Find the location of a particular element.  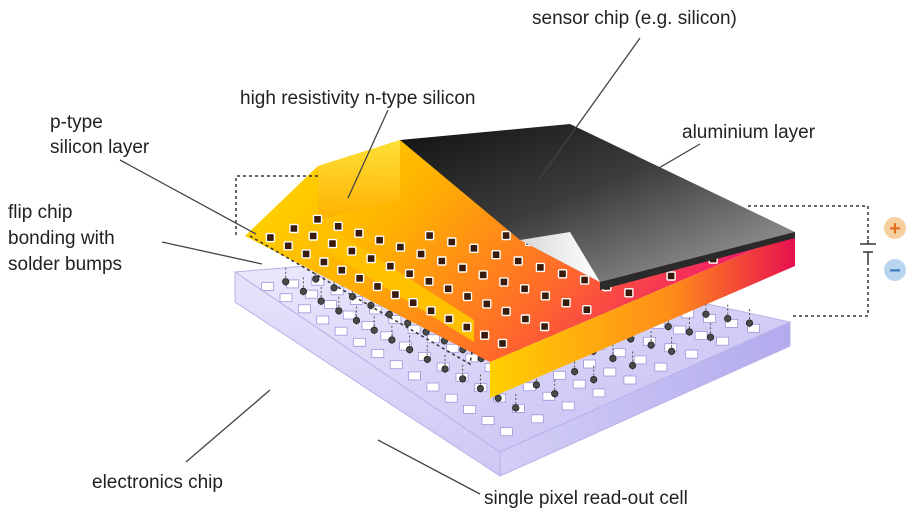

leader-sensor-chip is located at coordinates (590, 108).